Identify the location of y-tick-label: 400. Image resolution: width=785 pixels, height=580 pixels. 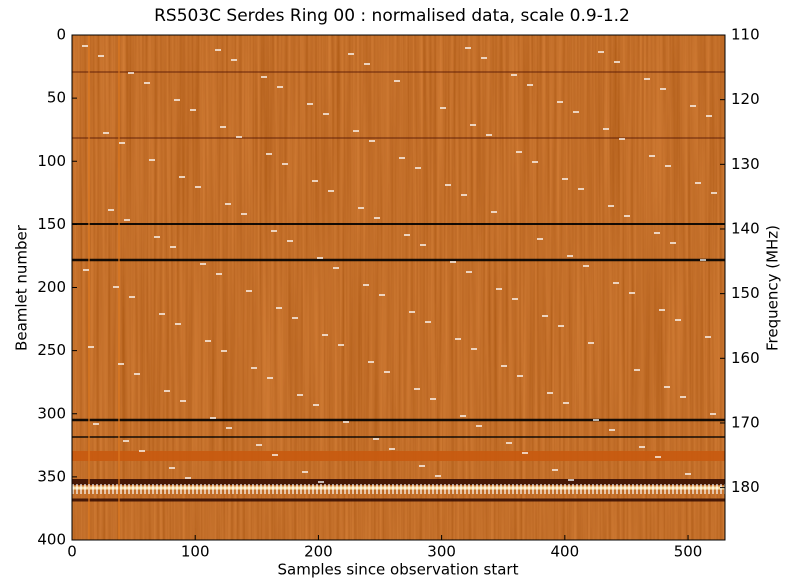
(51, 540).